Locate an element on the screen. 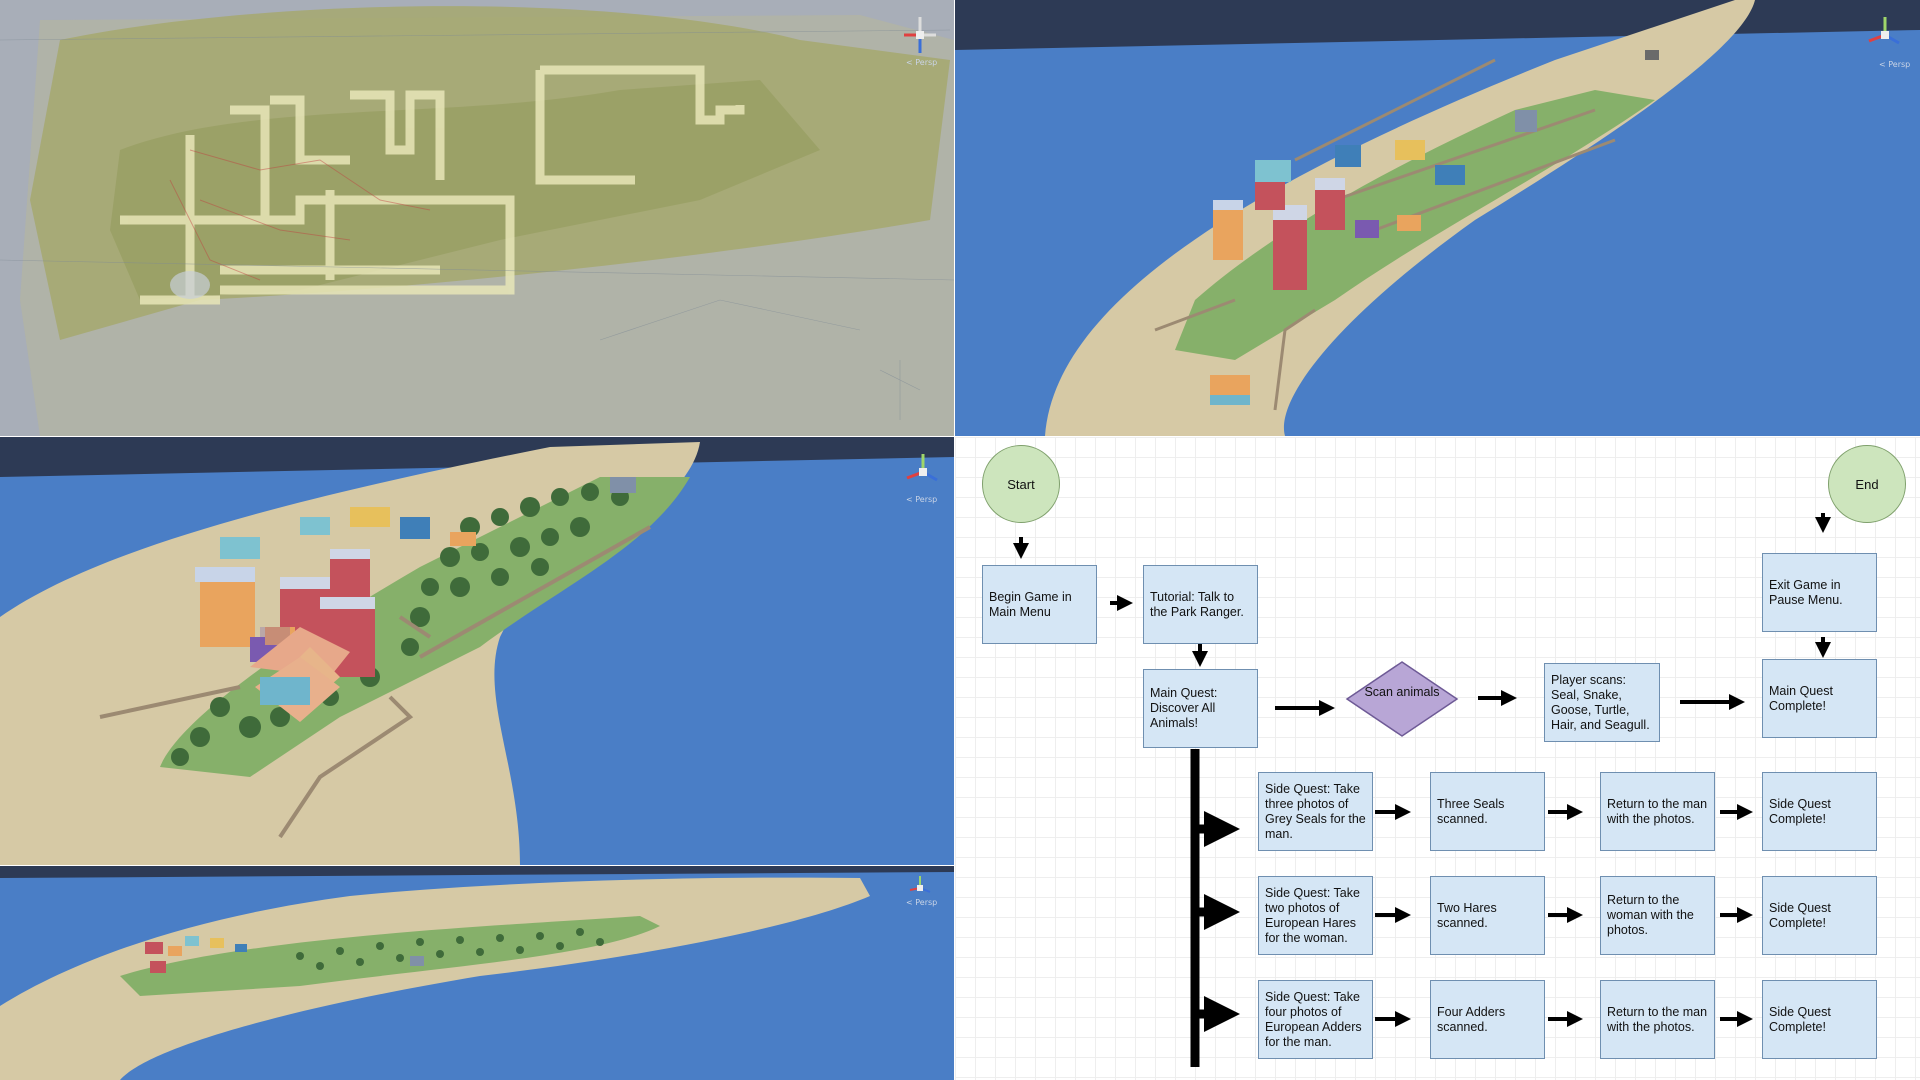 The height and width of the screenshot is (1080, 1920). scan-animals-diamond is located at coordinates (1402, 699).